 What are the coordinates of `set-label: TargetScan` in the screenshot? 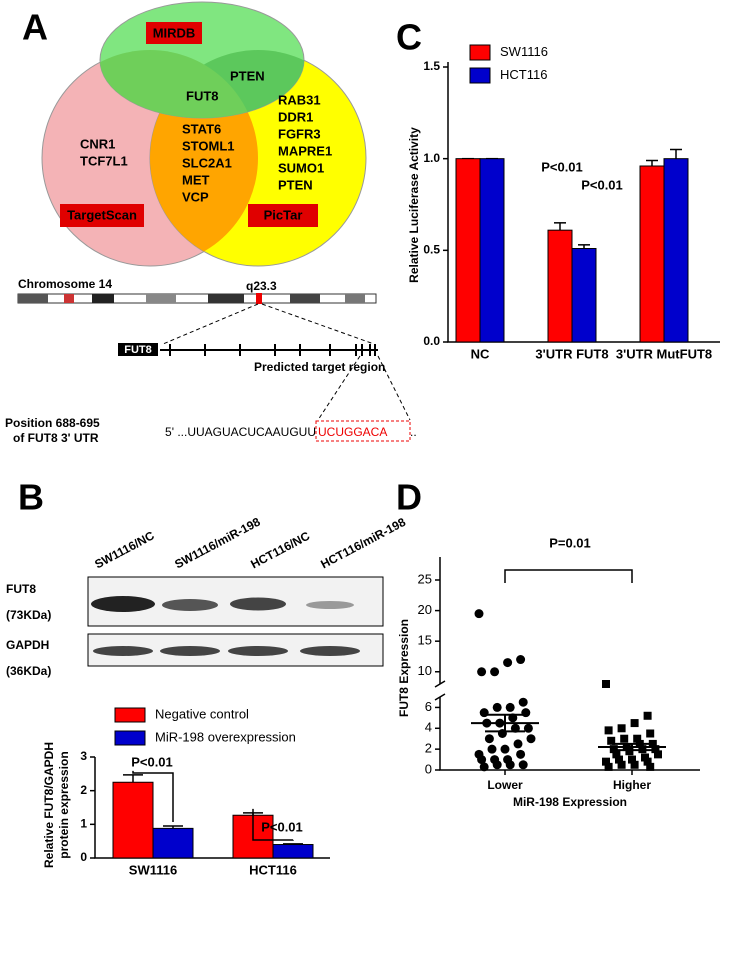 It's located at (102, 214).